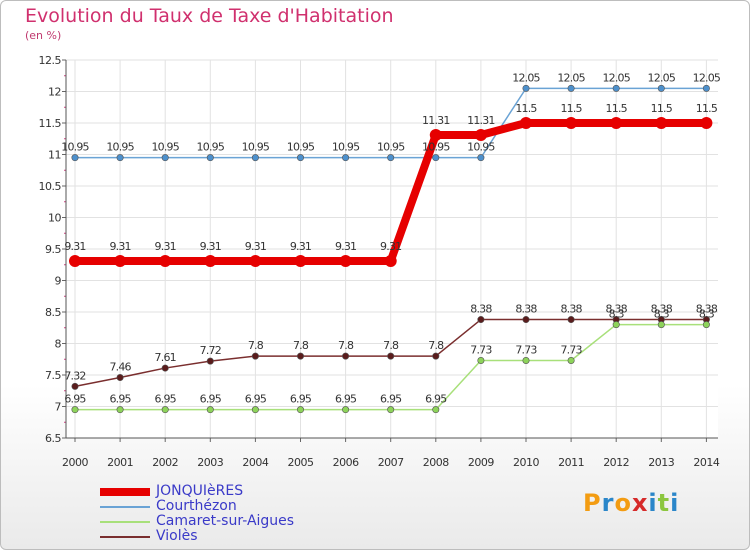 The height and width of the screenshot is (550, 750). What do you see at coordinates (640, 503) in the screenshot?
I see `logo-letter: x` at bounding box center [640, 503].